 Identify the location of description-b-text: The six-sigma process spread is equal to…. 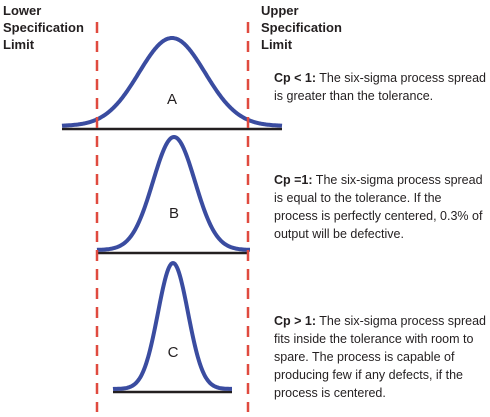
(378, 207).